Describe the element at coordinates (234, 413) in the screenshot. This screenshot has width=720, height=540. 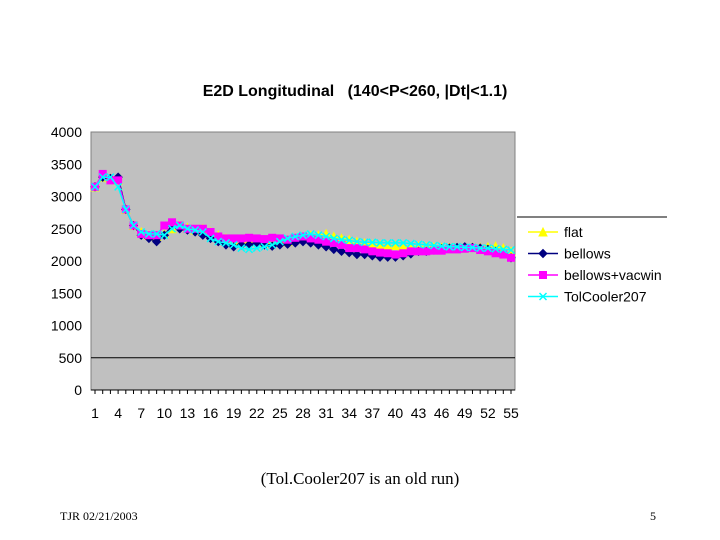
I see `x-tick-label: 19` at that location.